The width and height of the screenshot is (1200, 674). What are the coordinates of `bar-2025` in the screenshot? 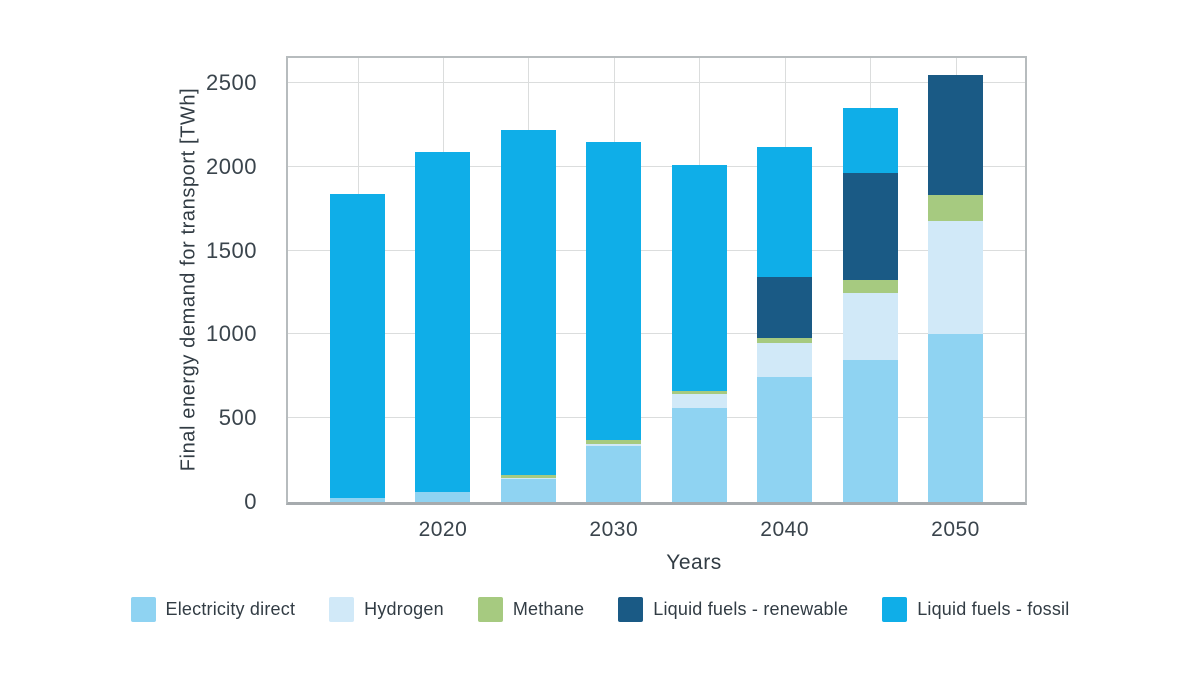 It's located at (528, 280).